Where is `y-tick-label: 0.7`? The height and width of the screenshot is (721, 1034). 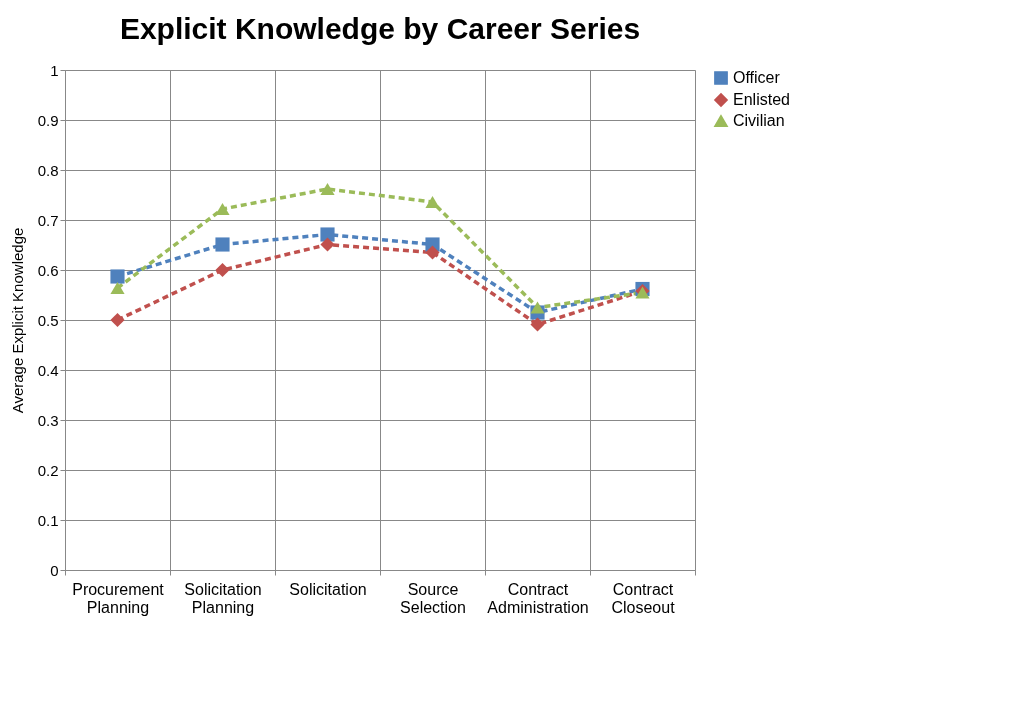
y-tick-label: 0.7 is located at coordinates (48, 220).